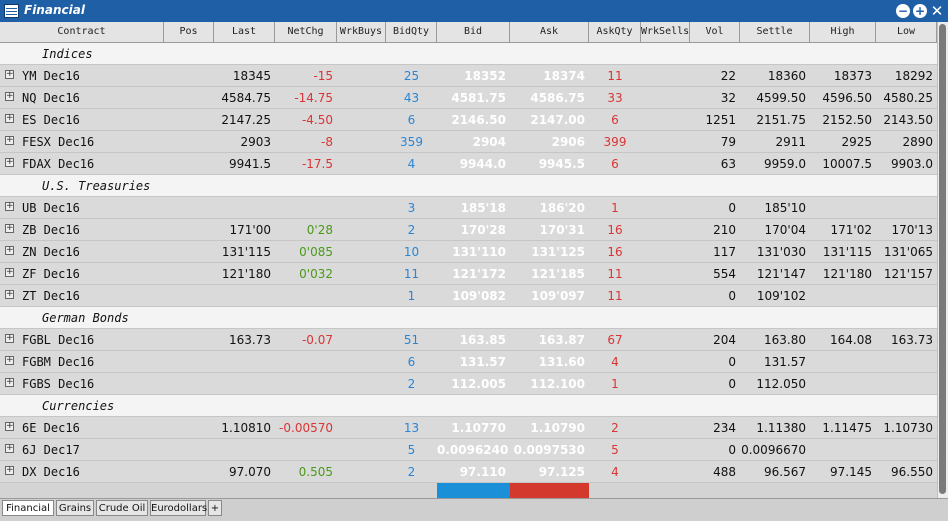 The width and height of the screenshot is (948, 521). What do you see at coordinates (843, 32) in the screenshot?
I see `column-header-high: High` at bounding box center [843, 32].